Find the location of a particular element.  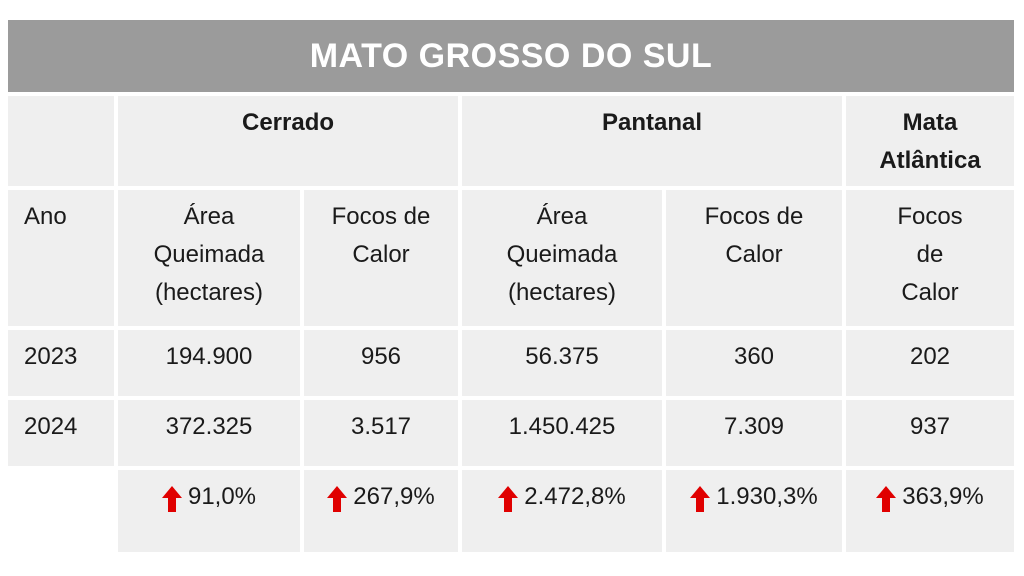

biome-header-line: Atlântica is located at coordinates (930, 160).